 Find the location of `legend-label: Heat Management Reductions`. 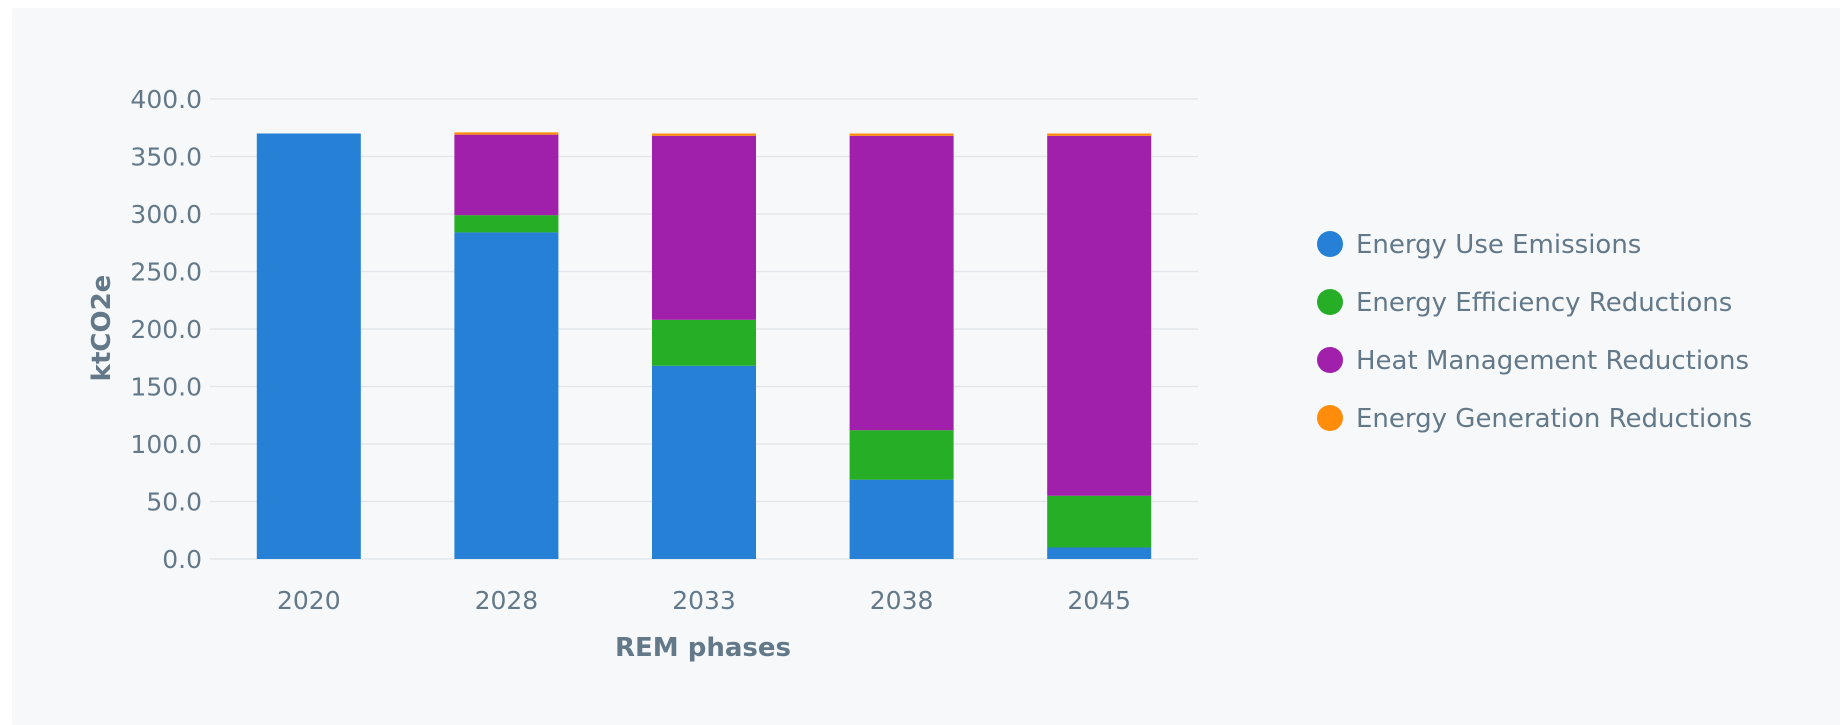

legend-label: Heat Management Reductions is located at coordinates (1552, 361).